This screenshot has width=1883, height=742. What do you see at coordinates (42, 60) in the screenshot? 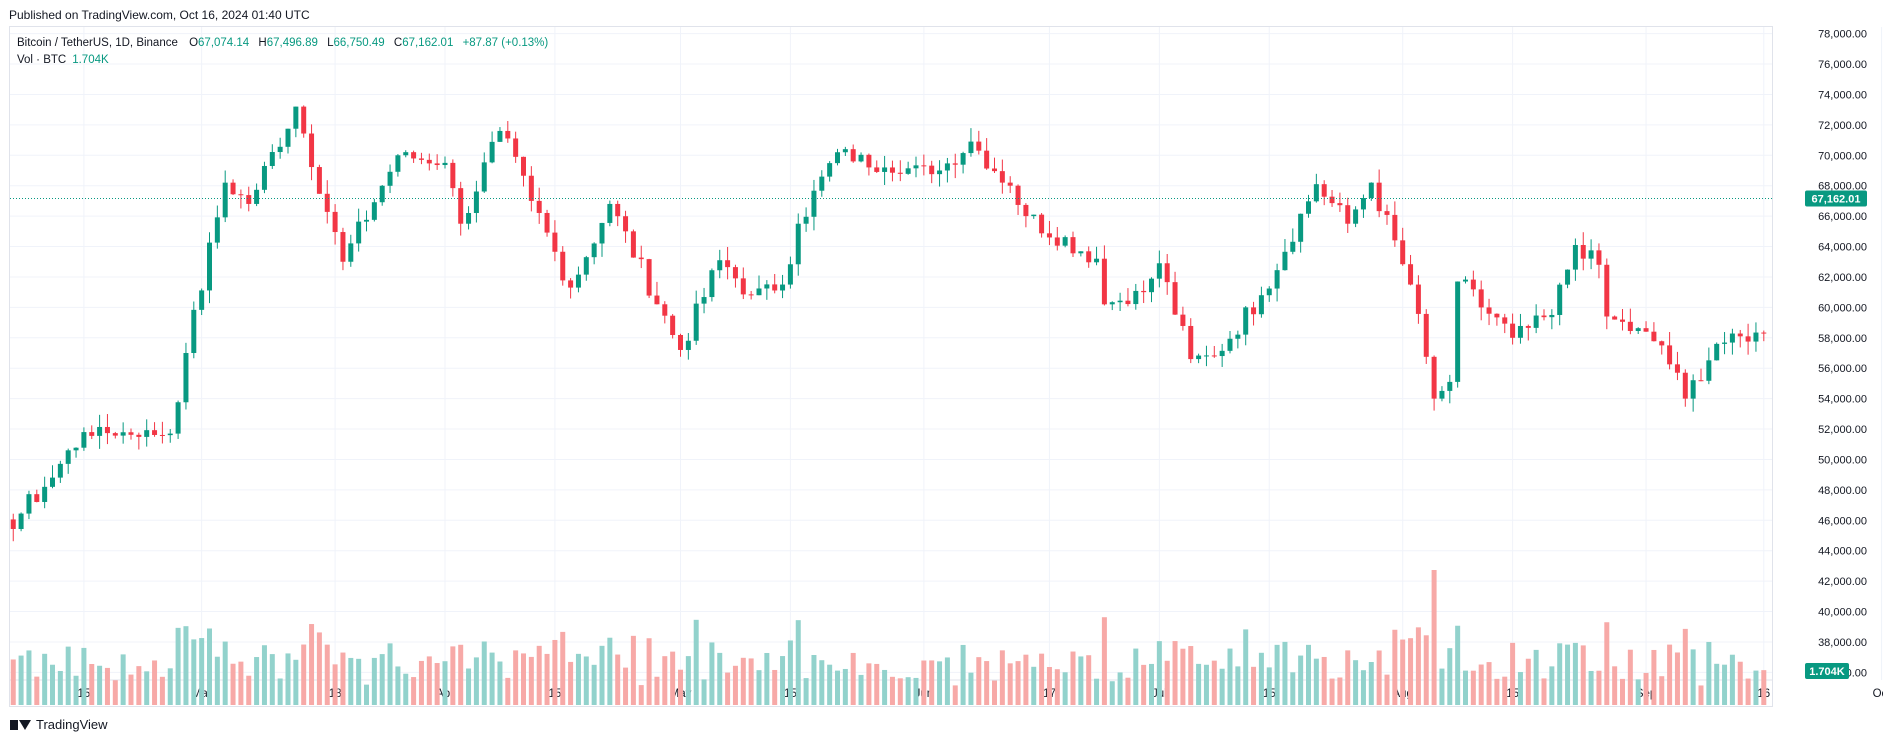
I see `volume-label: Vol · BTC` at bounding box center [42, 60].